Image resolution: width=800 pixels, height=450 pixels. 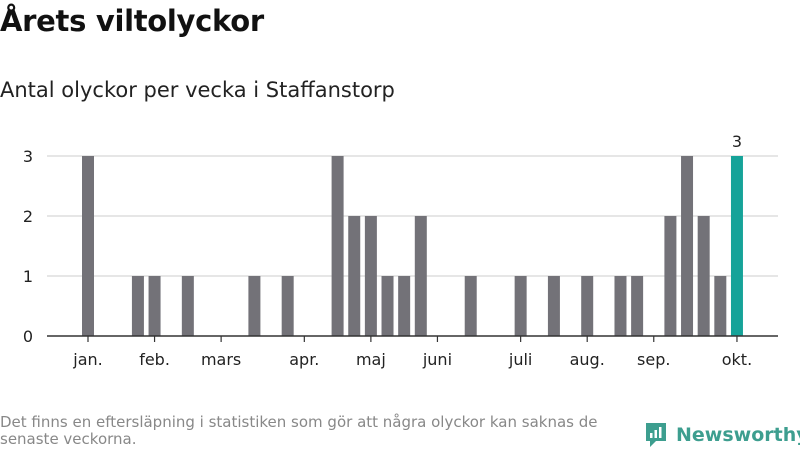 What do you see at coordinates (154, 359) in the screenshot?
I see `x-tick-label: feb.` at bounding box center [154, 359].